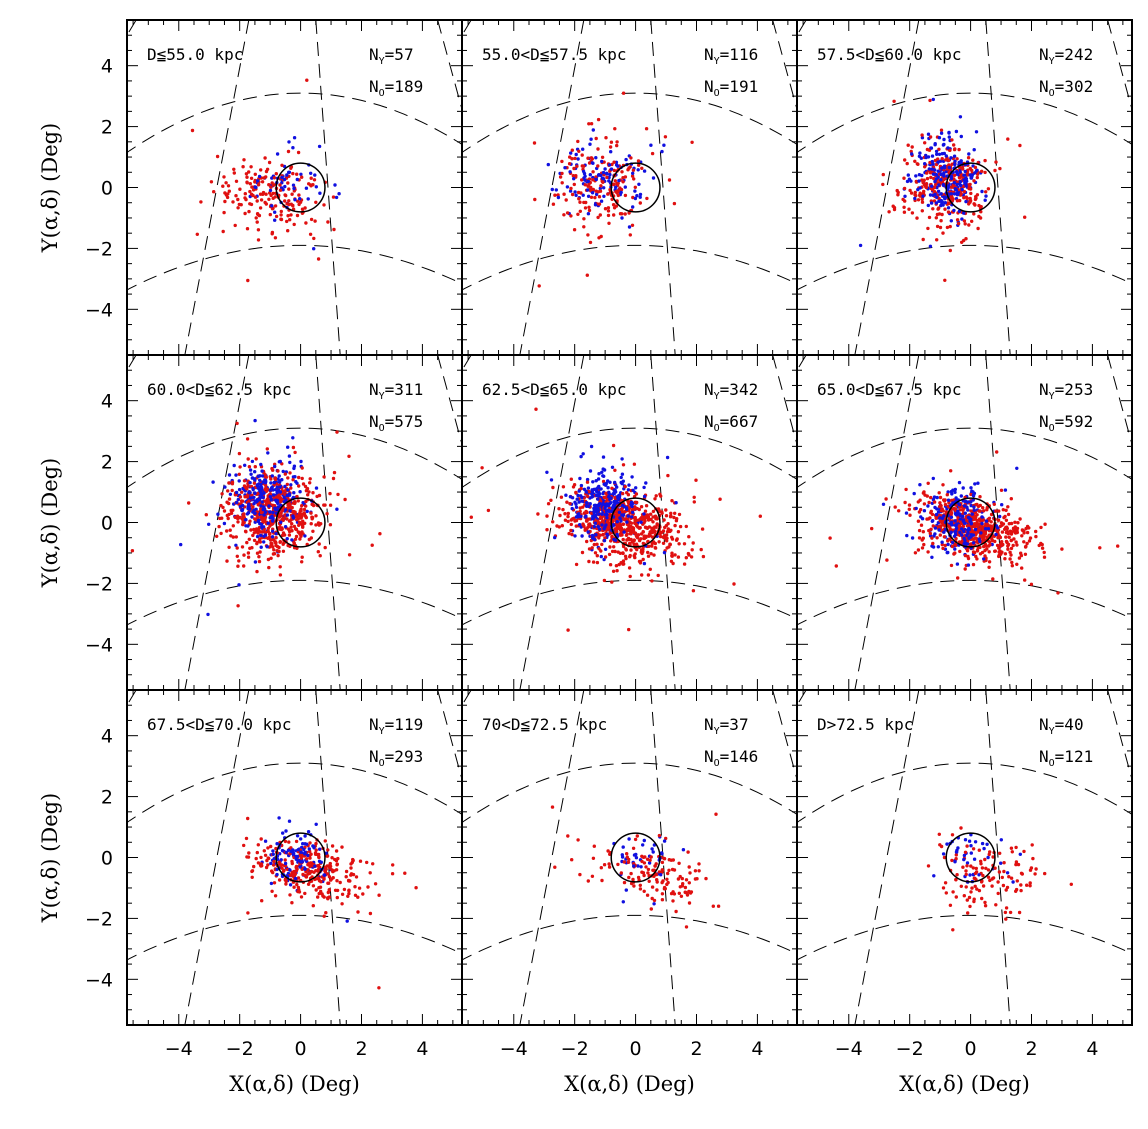  I want to click on count-old: NO=575, so click(396, 423).